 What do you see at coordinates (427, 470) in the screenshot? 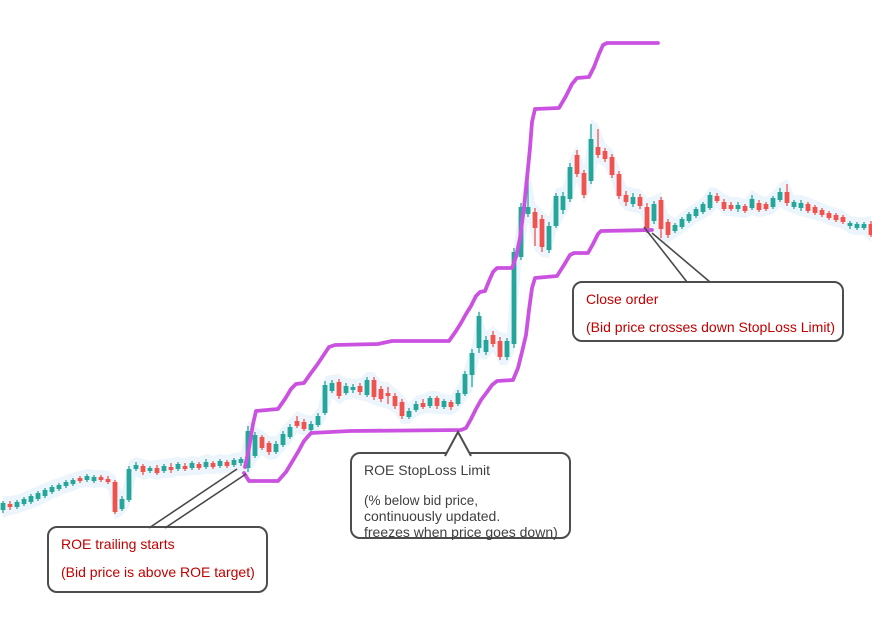
I see `callout-title: ROE StopLoss Limit` at bounding box center [427, 470].